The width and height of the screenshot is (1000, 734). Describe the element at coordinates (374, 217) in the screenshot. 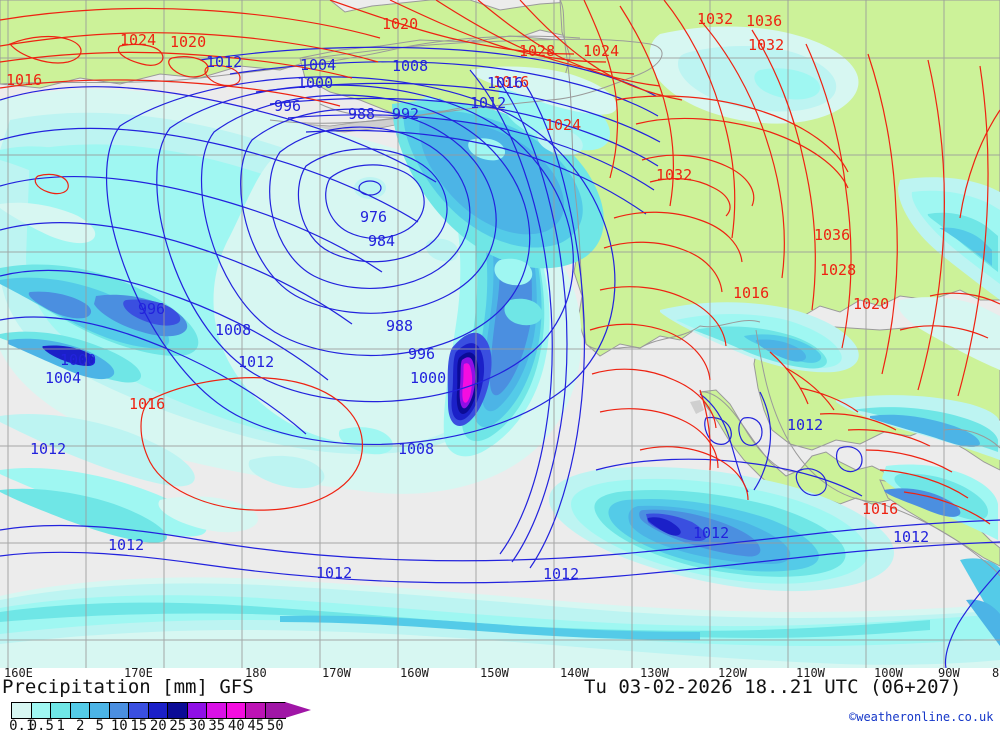

I see `isobar-label-976: 976` at that location.